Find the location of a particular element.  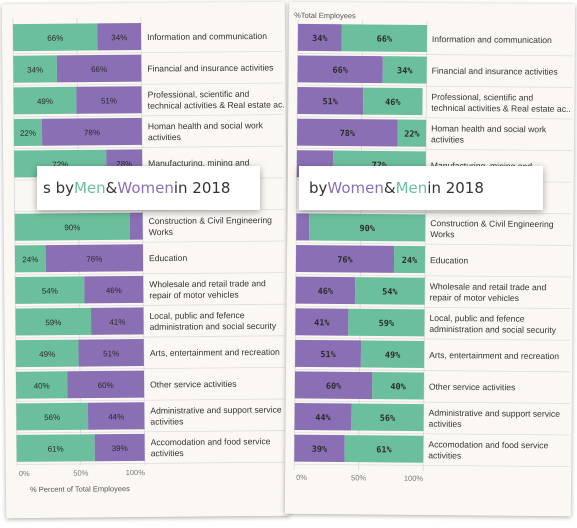

data-label: 49% is located at coordinates (45, 101).